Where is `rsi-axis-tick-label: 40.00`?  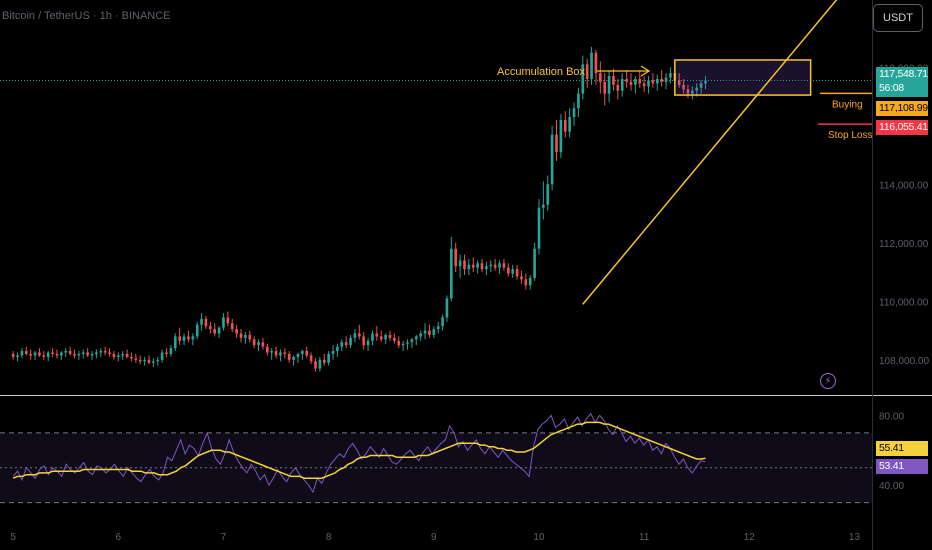 rsi-axis-tick-label: 40.00 is located at coordinates (891, 486).